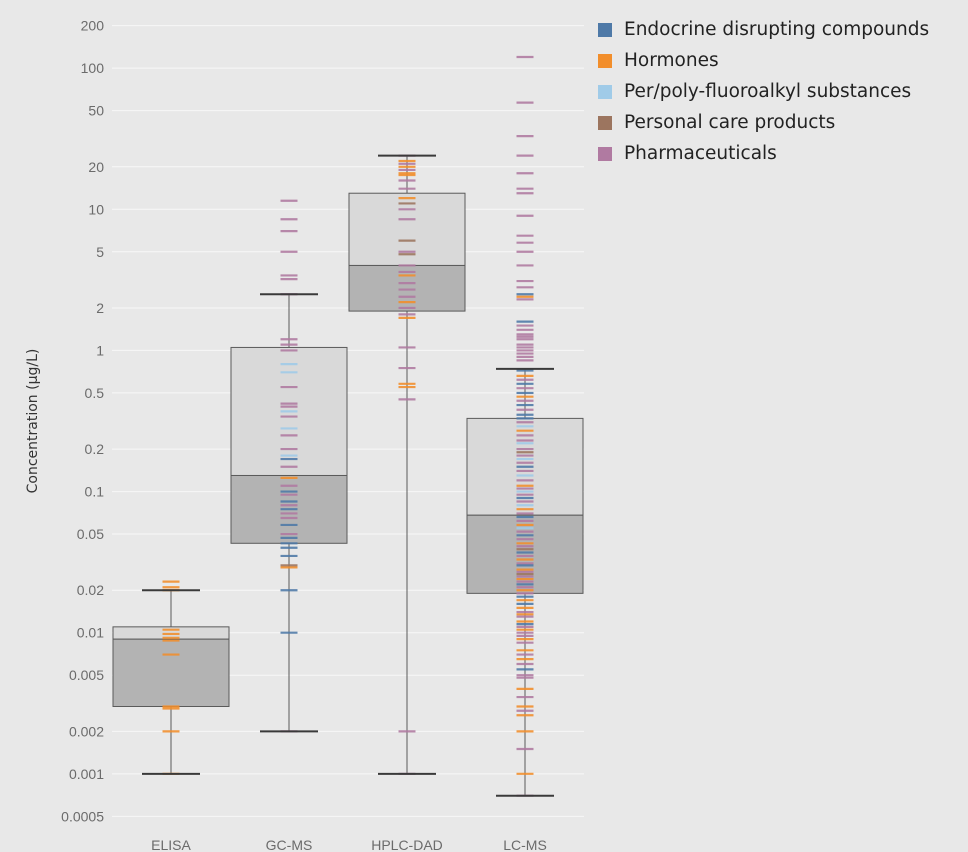 The width and height of the screenshot is (968, 852). I want to click on x-axis-categories: ELISA GC-MS HPLC-DAD LC-MS, so click(349, 844).